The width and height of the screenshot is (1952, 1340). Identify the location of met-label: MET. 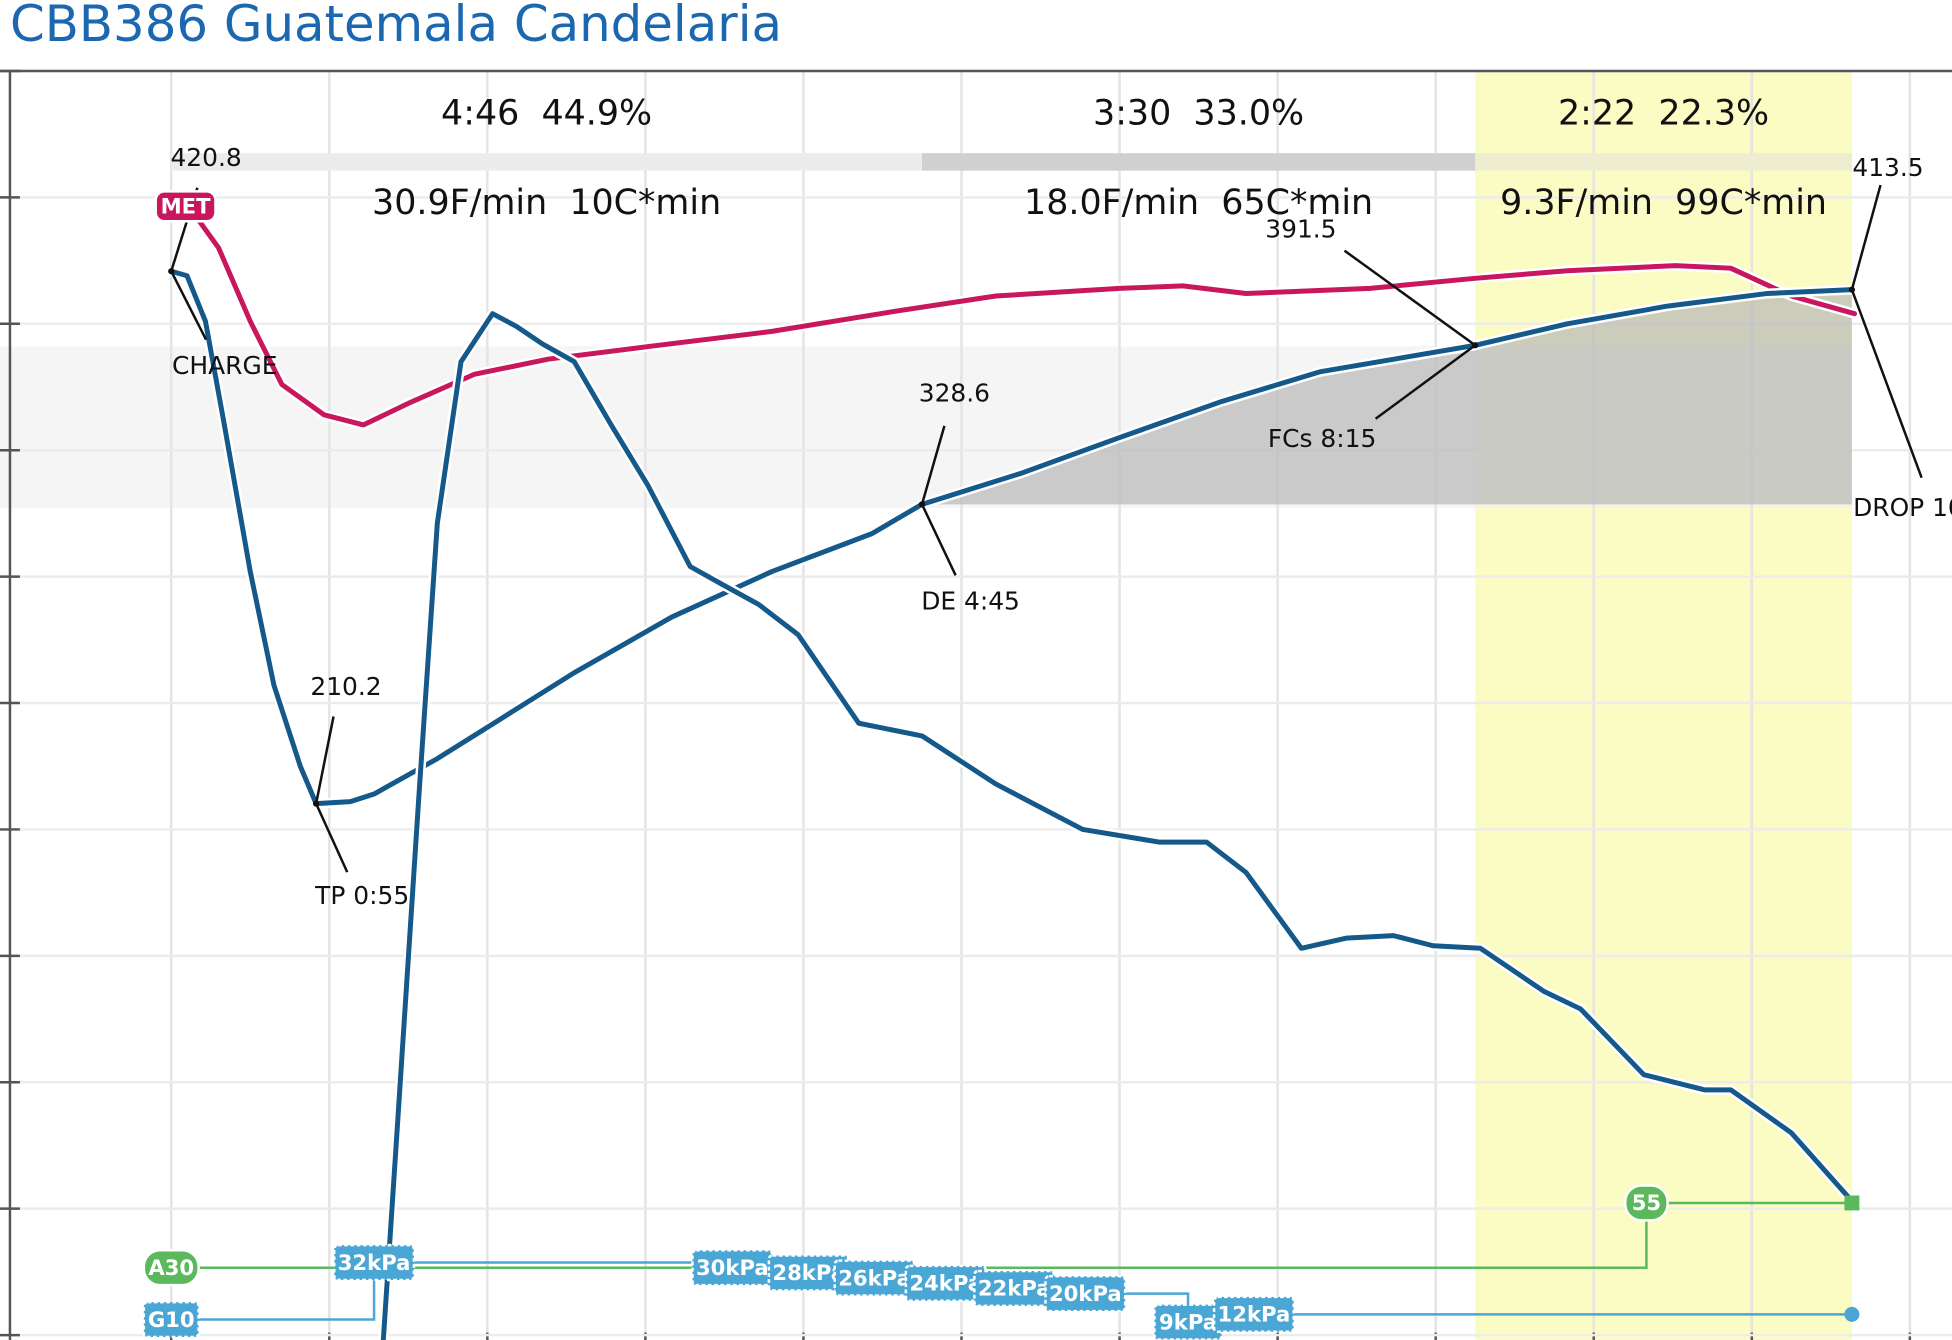
(186, 206).